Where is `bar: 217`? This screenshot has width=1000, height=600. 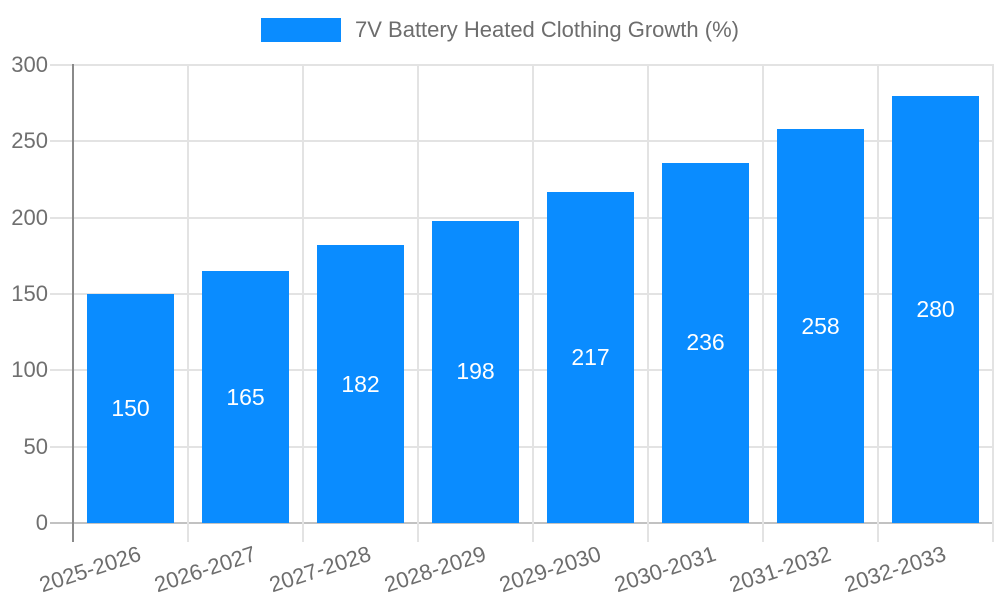 bar: 217 is located at coordinates (590, 357).